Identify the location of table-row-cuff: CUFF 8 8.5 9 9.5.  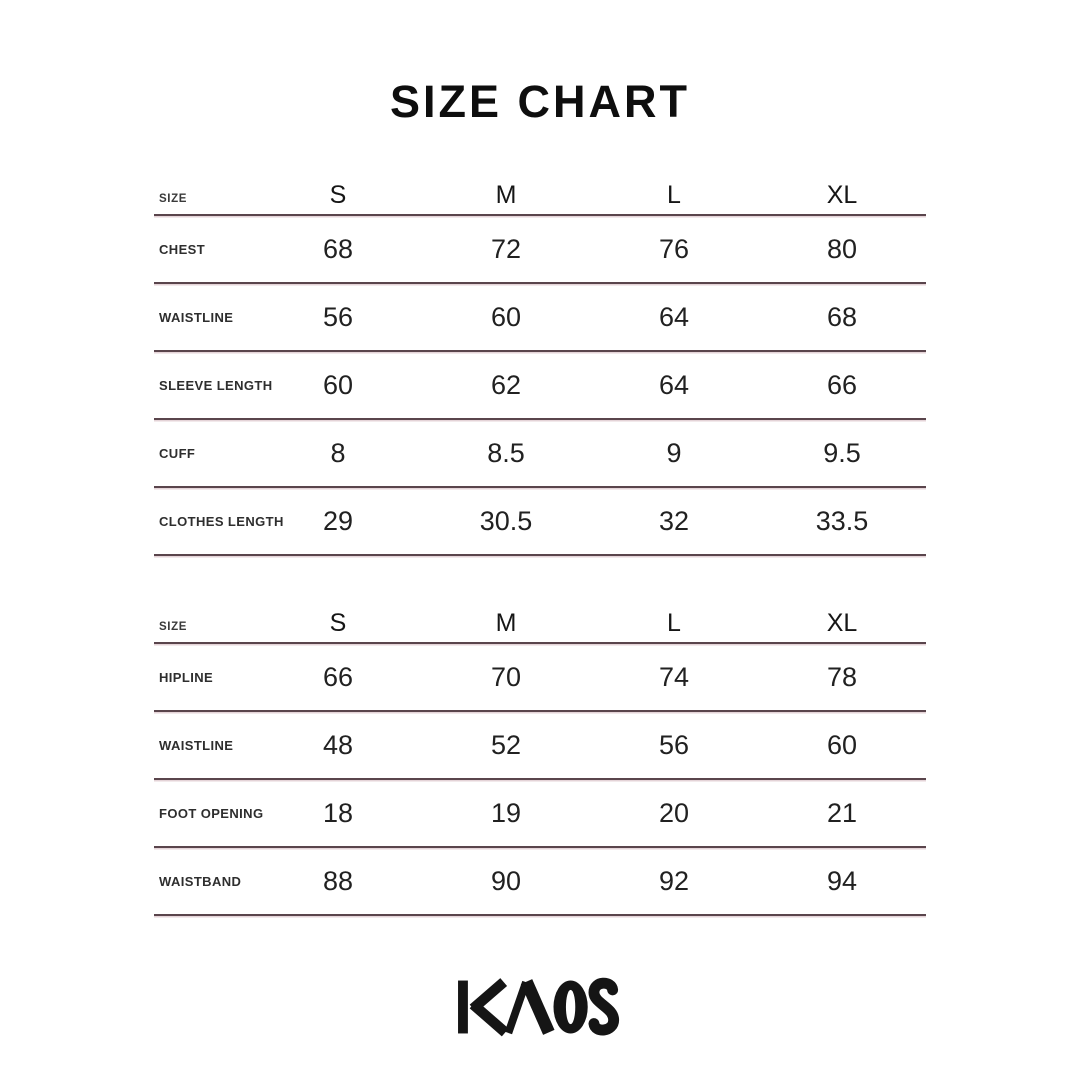
(540, 454).